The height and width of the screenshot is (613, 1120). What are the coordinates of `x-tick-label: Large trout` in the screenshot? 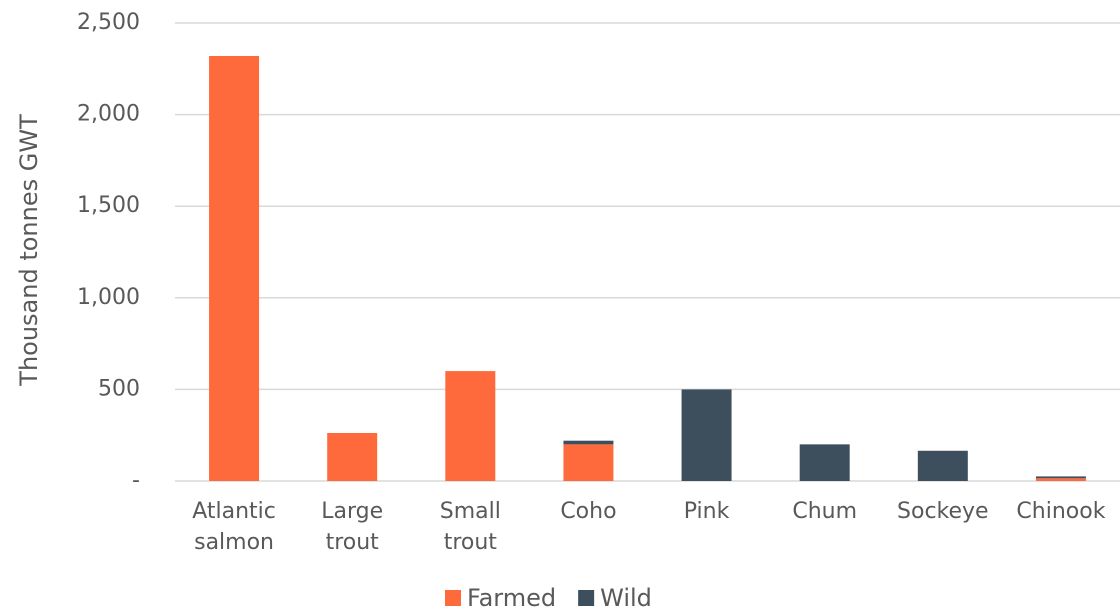 It's located at (352, 527).